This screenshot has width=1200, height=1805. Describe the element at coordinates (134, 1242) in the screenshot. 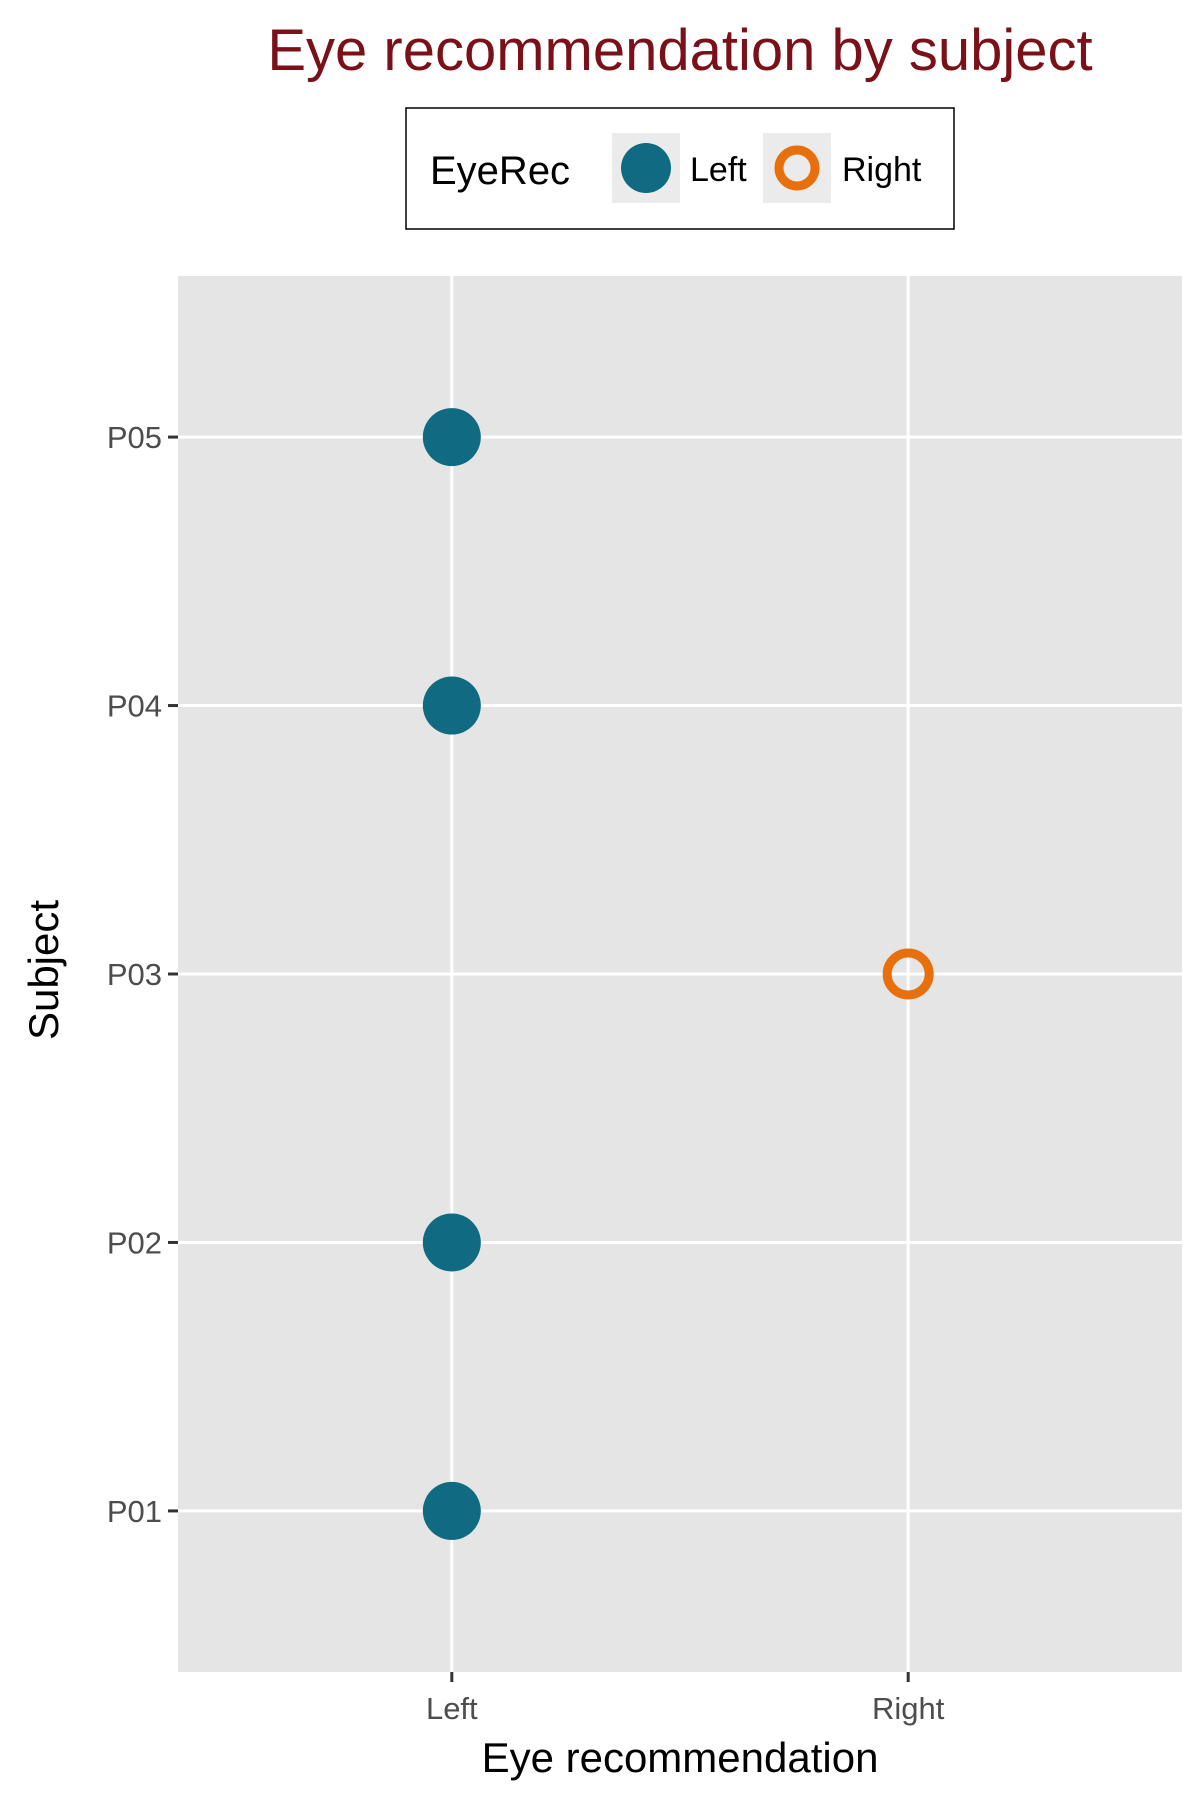

I see `y-tick-label-p02: P02` at that location.